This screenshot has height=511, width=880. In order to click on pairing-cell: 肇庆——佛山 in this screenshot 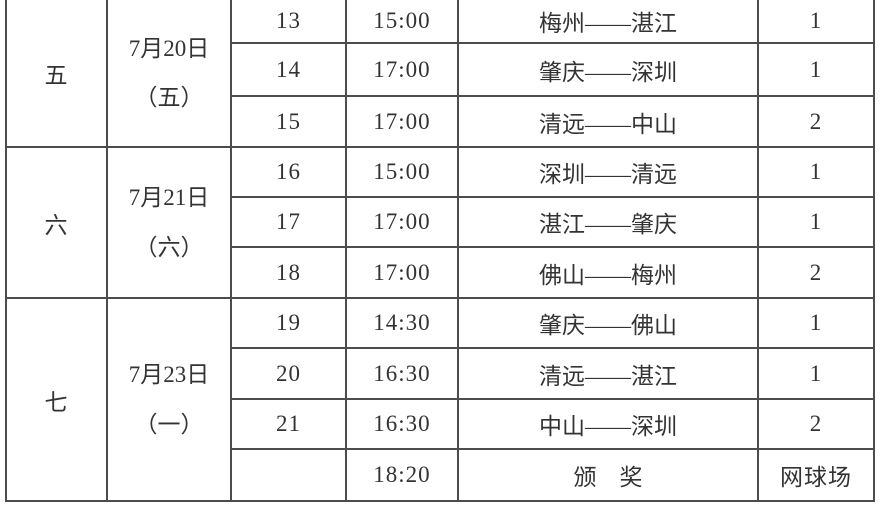, I will do `click(608, 323)`.